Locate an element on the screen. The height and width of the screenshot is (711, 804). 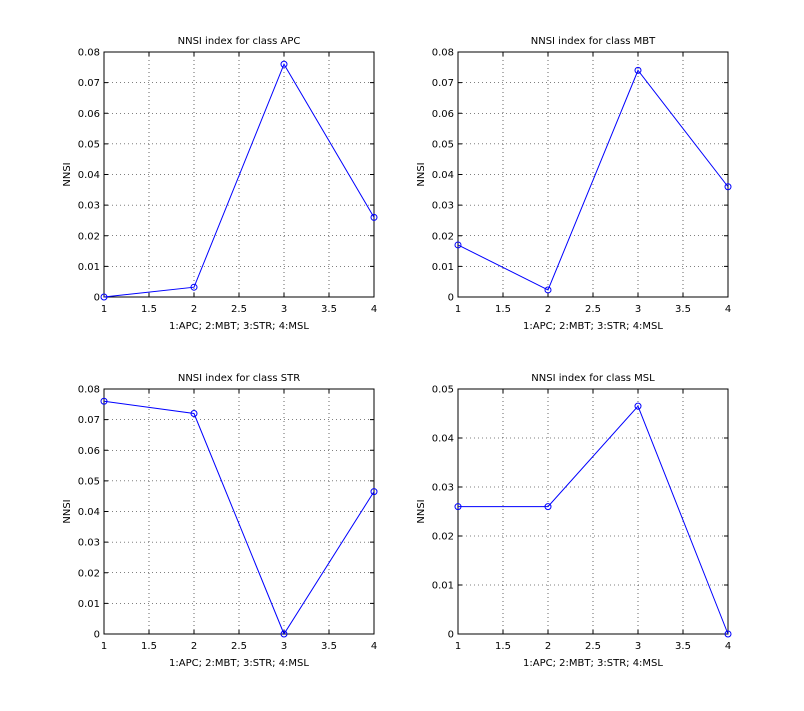
chart-title: NNSI index for class STR is located at coordinates (239, 378).